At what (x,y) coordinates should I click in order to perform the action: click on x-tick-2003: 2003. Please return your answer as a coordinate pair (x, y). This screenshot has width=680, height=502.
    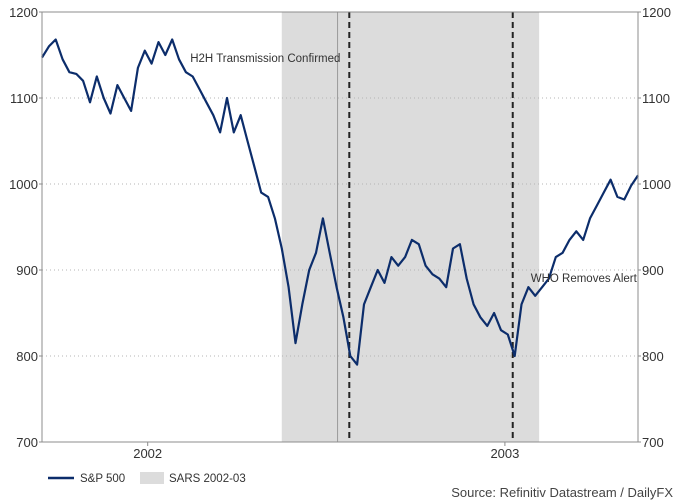
    Looking at the image, I should click on (504, 453).